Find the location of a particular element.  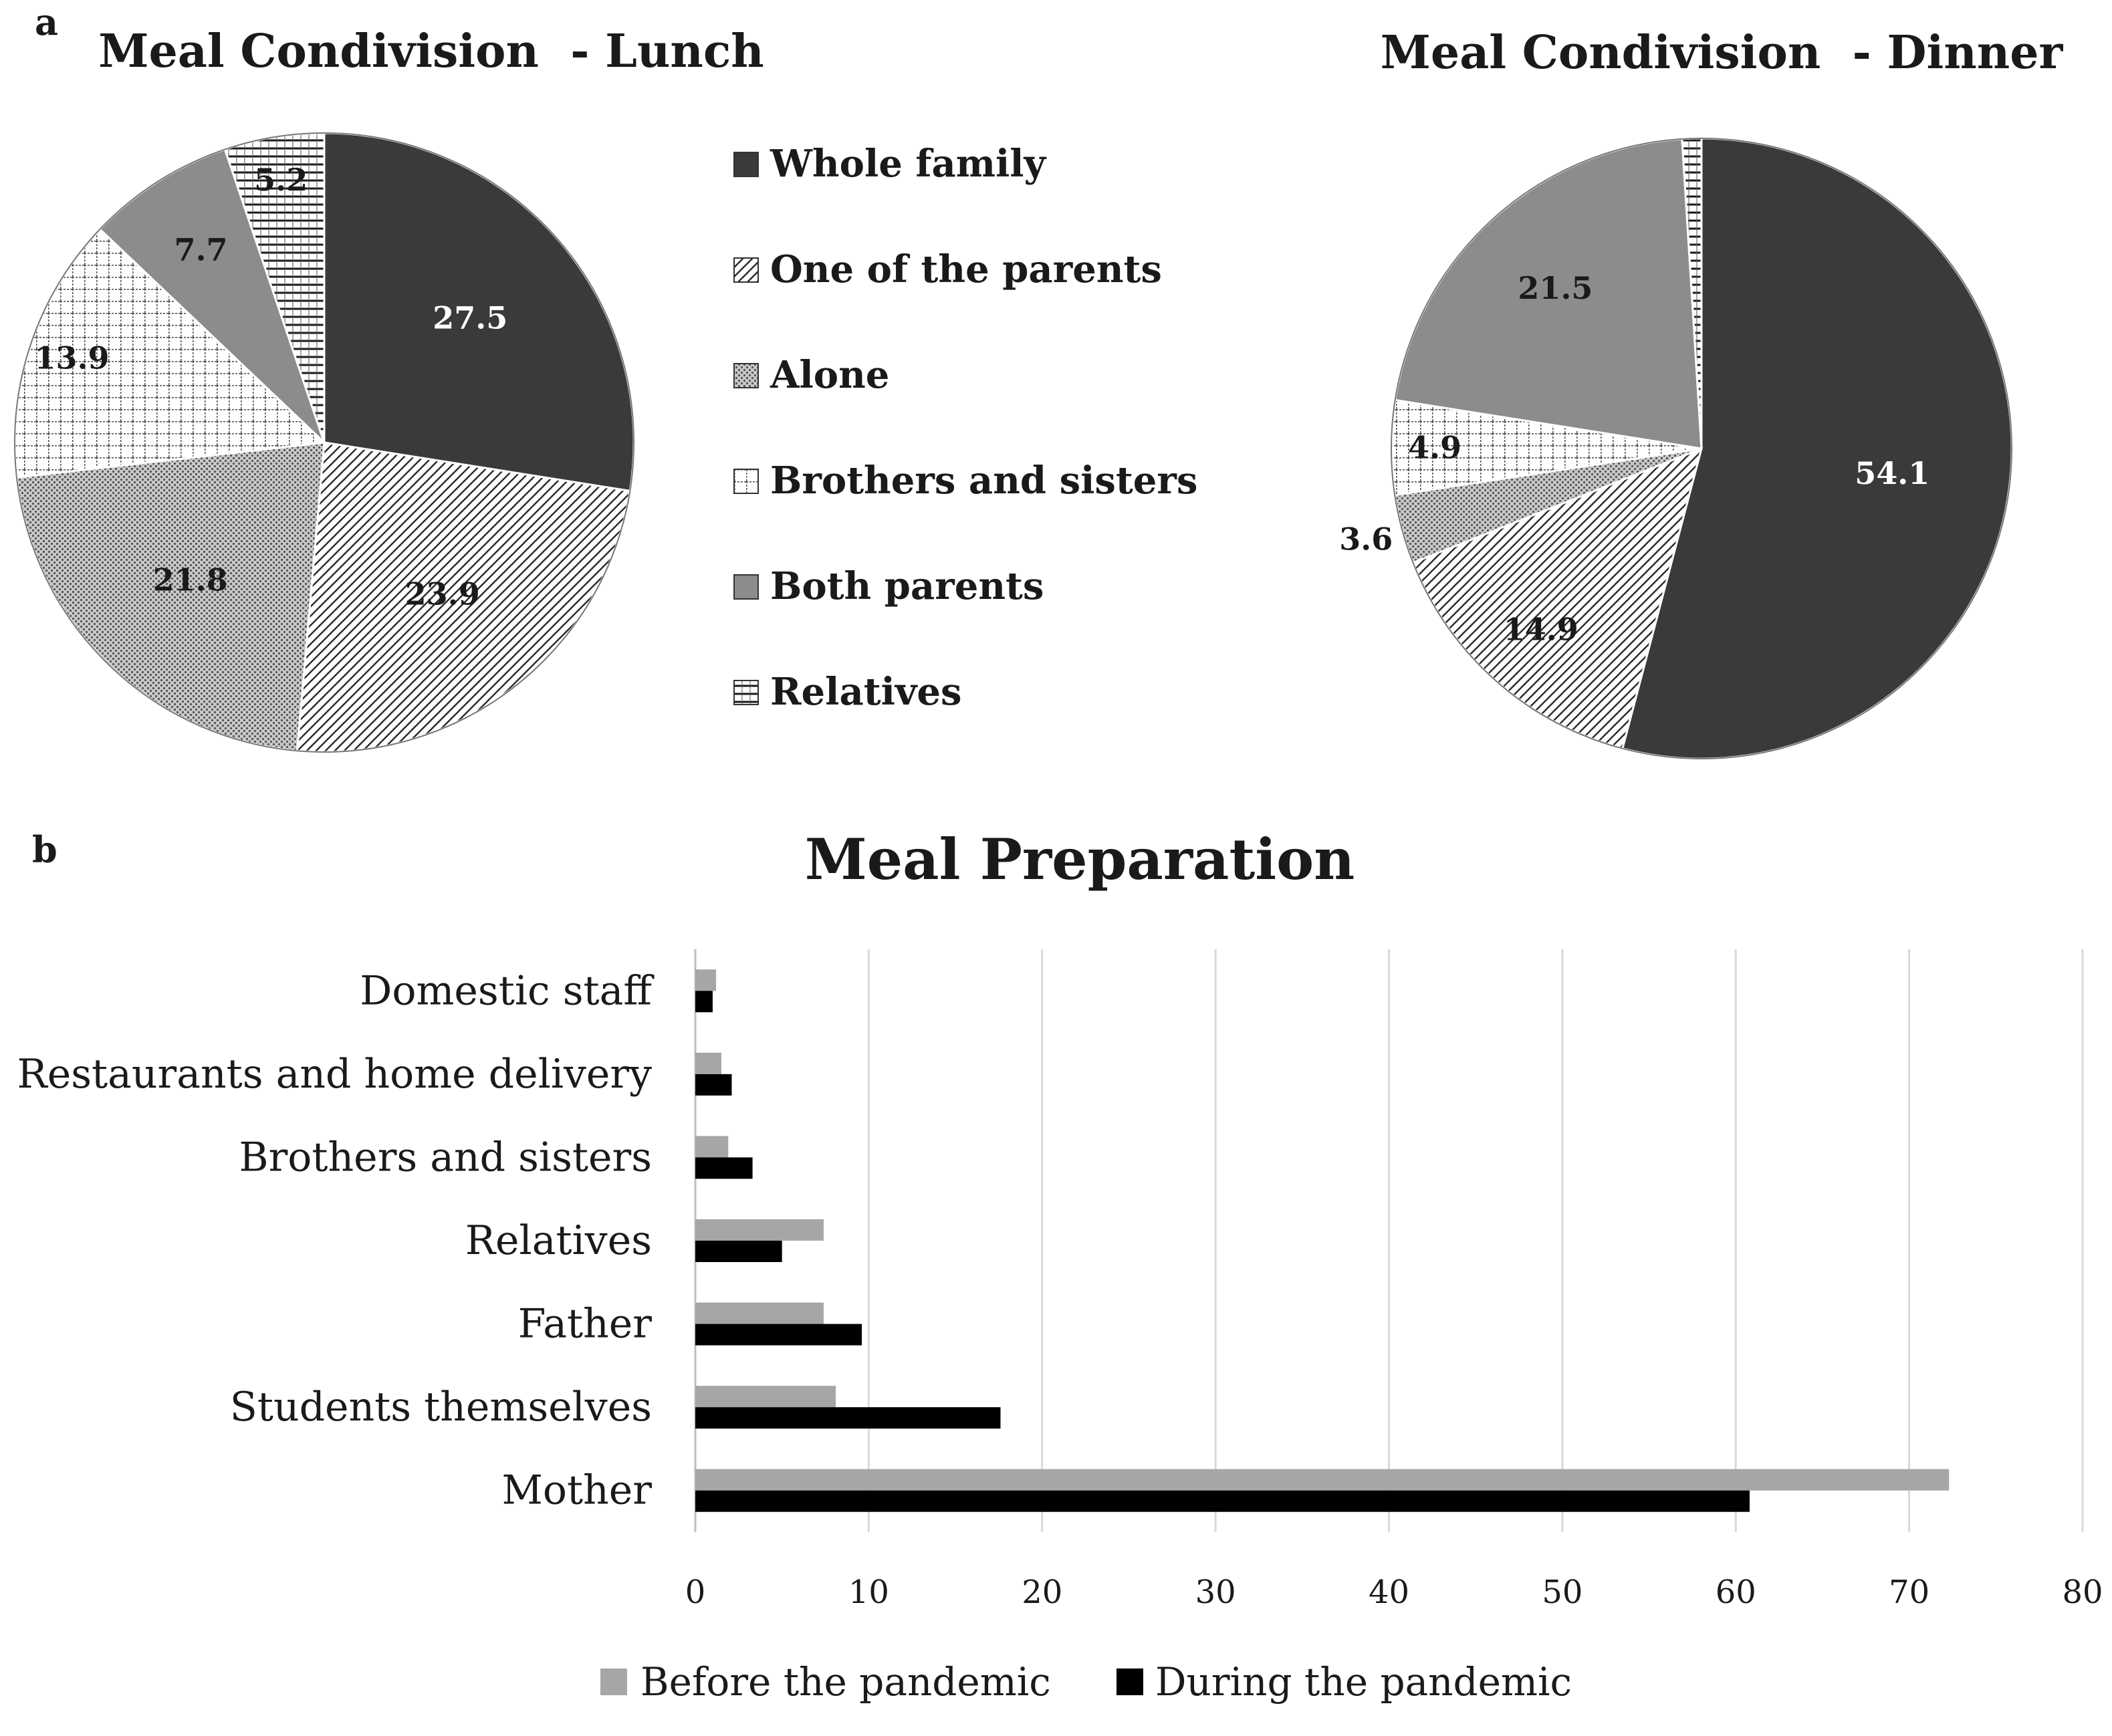

pie-label-one: 14.9 is located at coordinates (1541, 630).